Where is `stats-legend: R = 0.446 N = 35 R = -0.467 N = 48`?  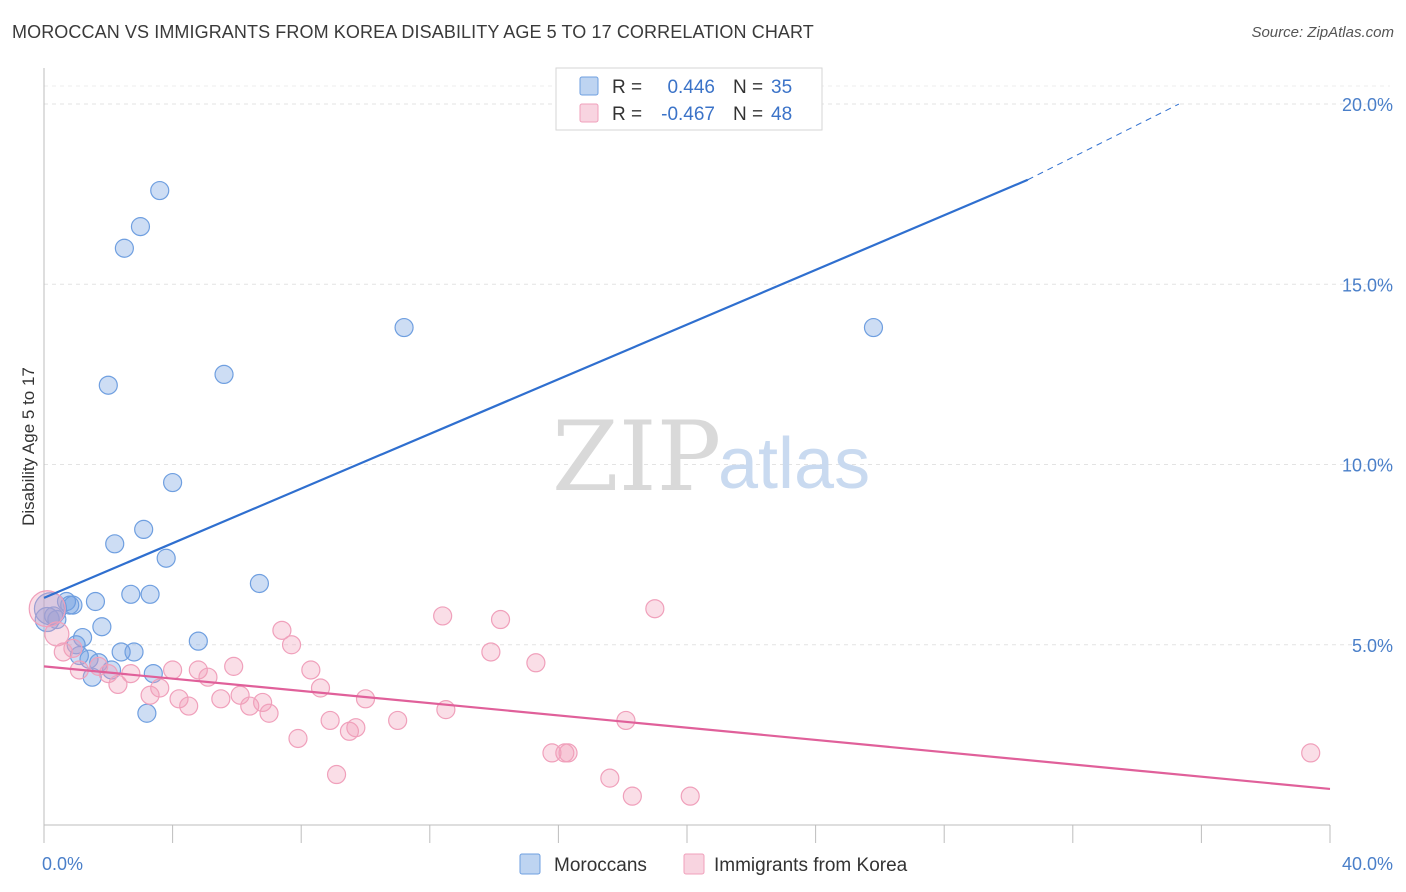 stats-legend: R = 0.446 N = 35 R = -0.467 N = 48 is located at coordinates (689, 99).